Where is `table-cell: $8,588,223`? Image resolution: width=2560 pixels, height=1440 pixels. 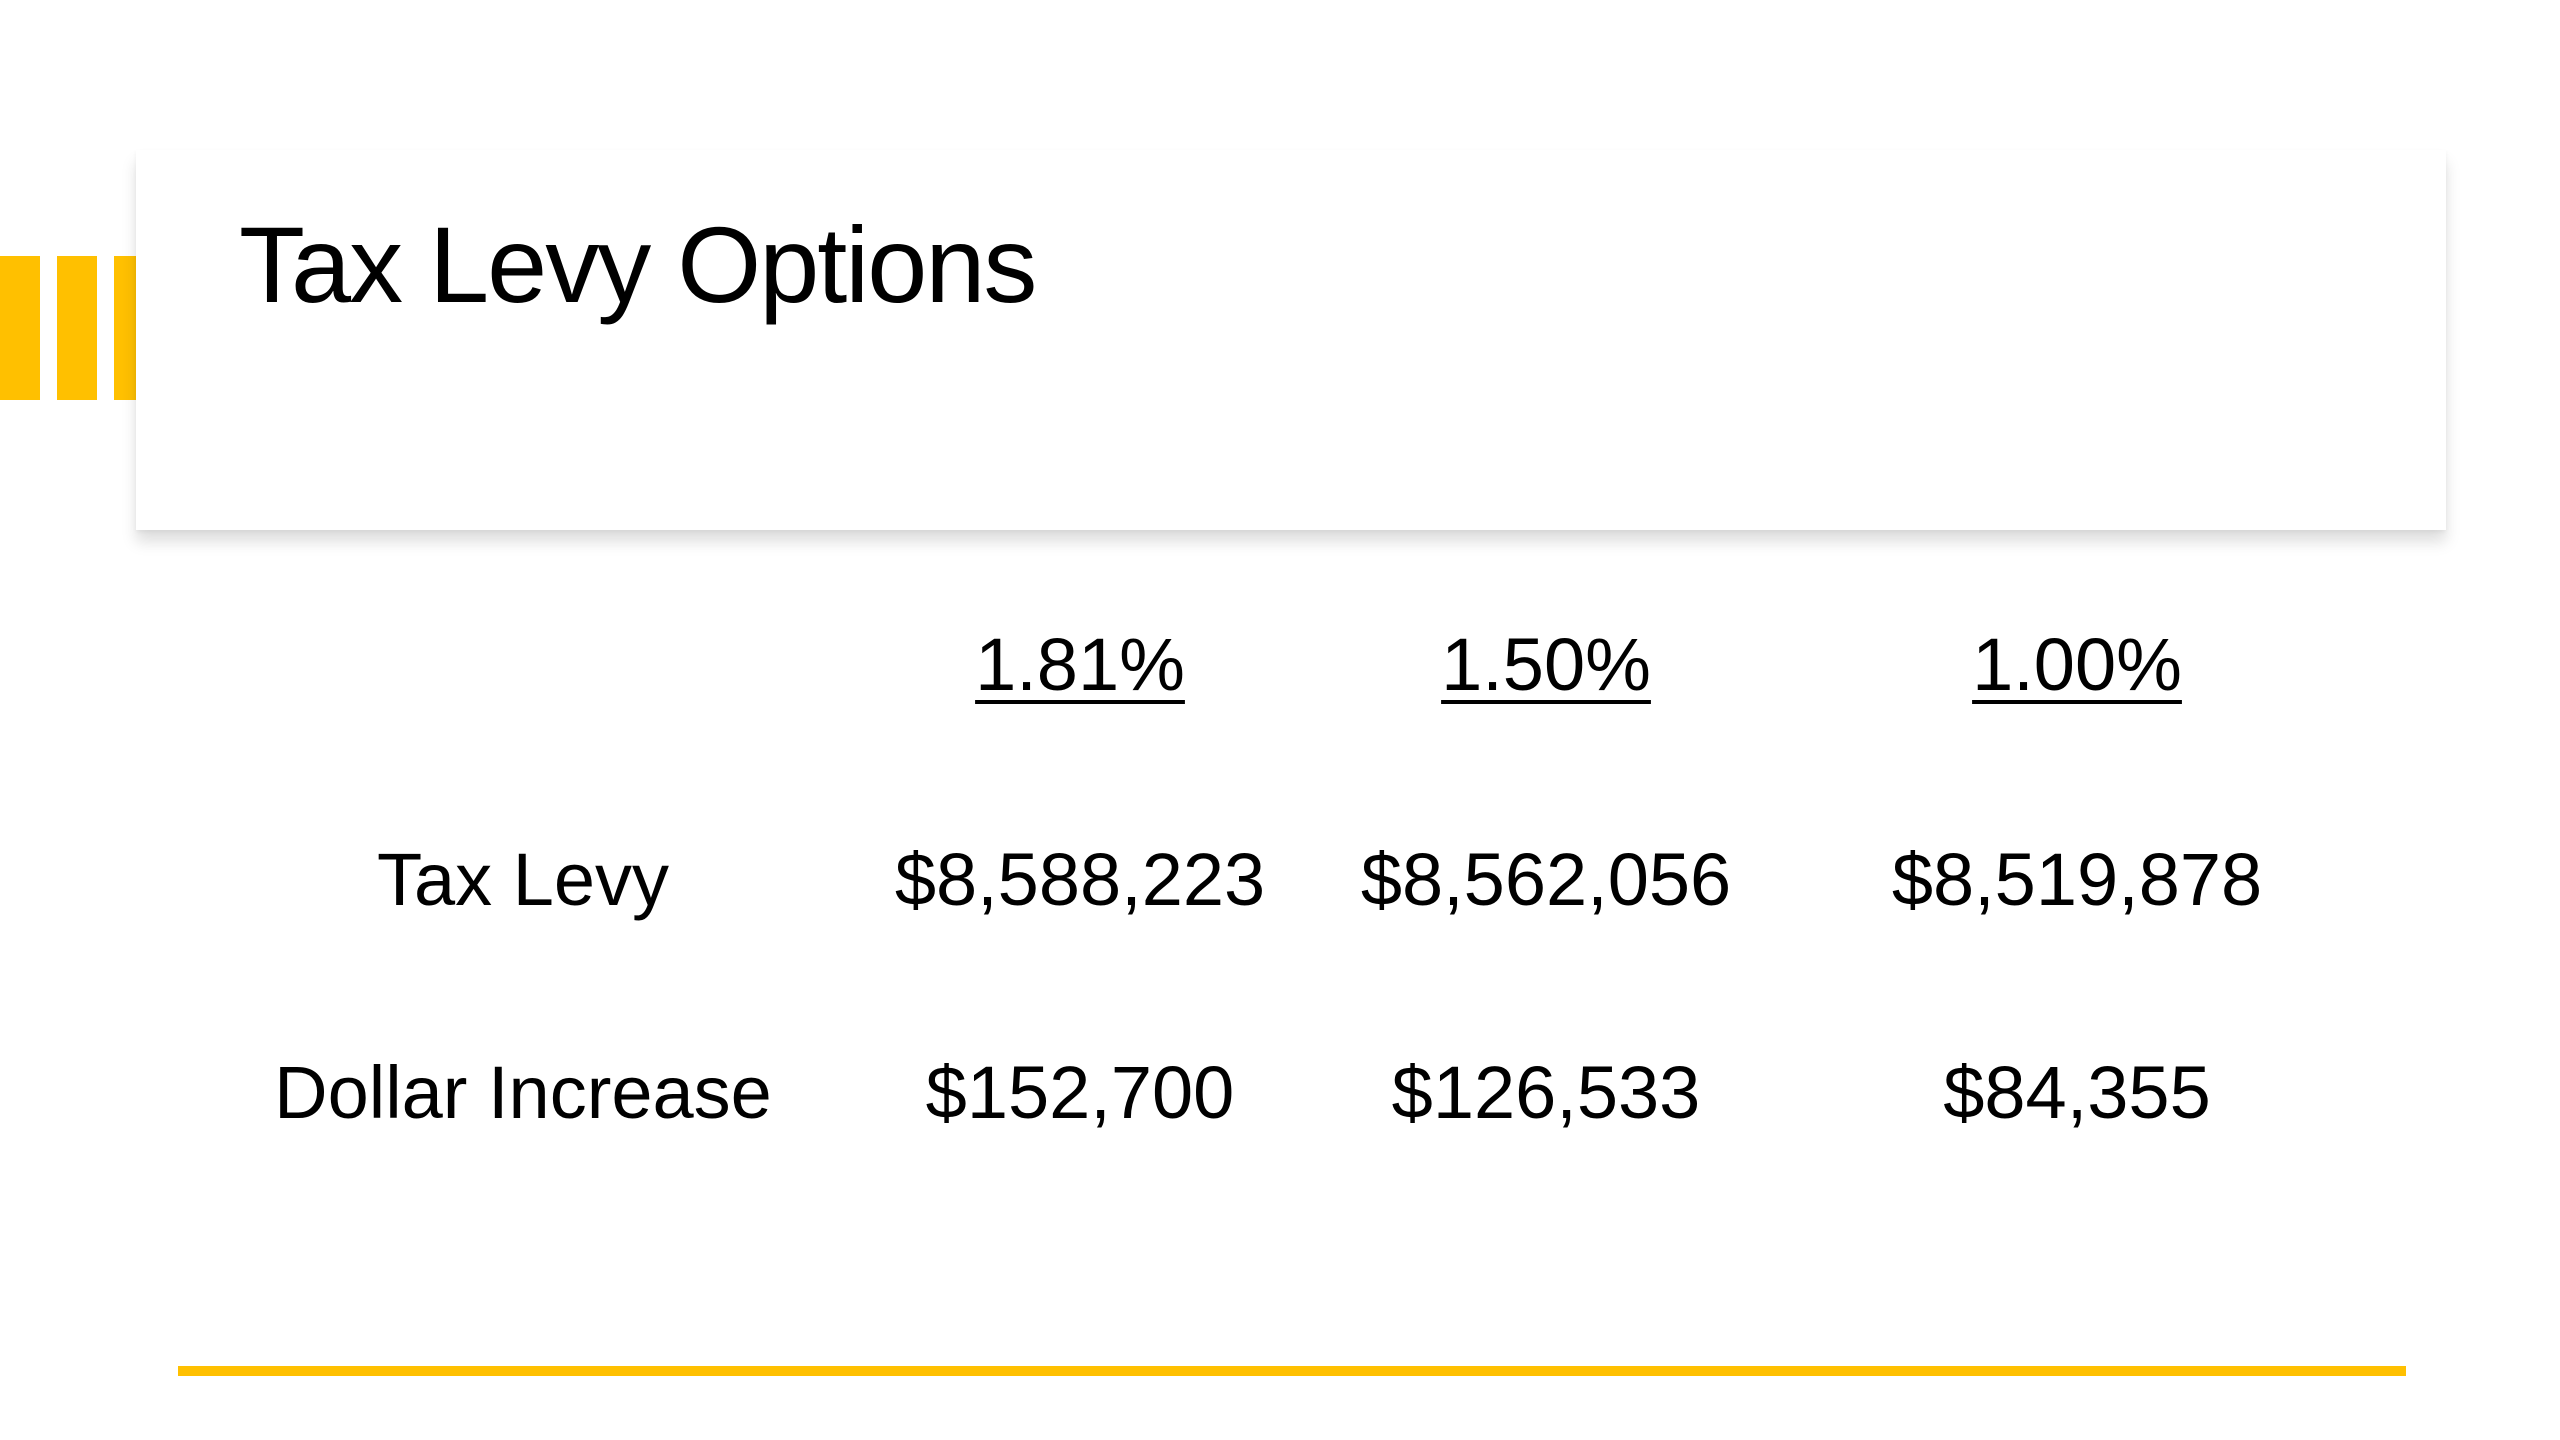
table-cell: $8,588,223 is located at coordinates (1080, 879).